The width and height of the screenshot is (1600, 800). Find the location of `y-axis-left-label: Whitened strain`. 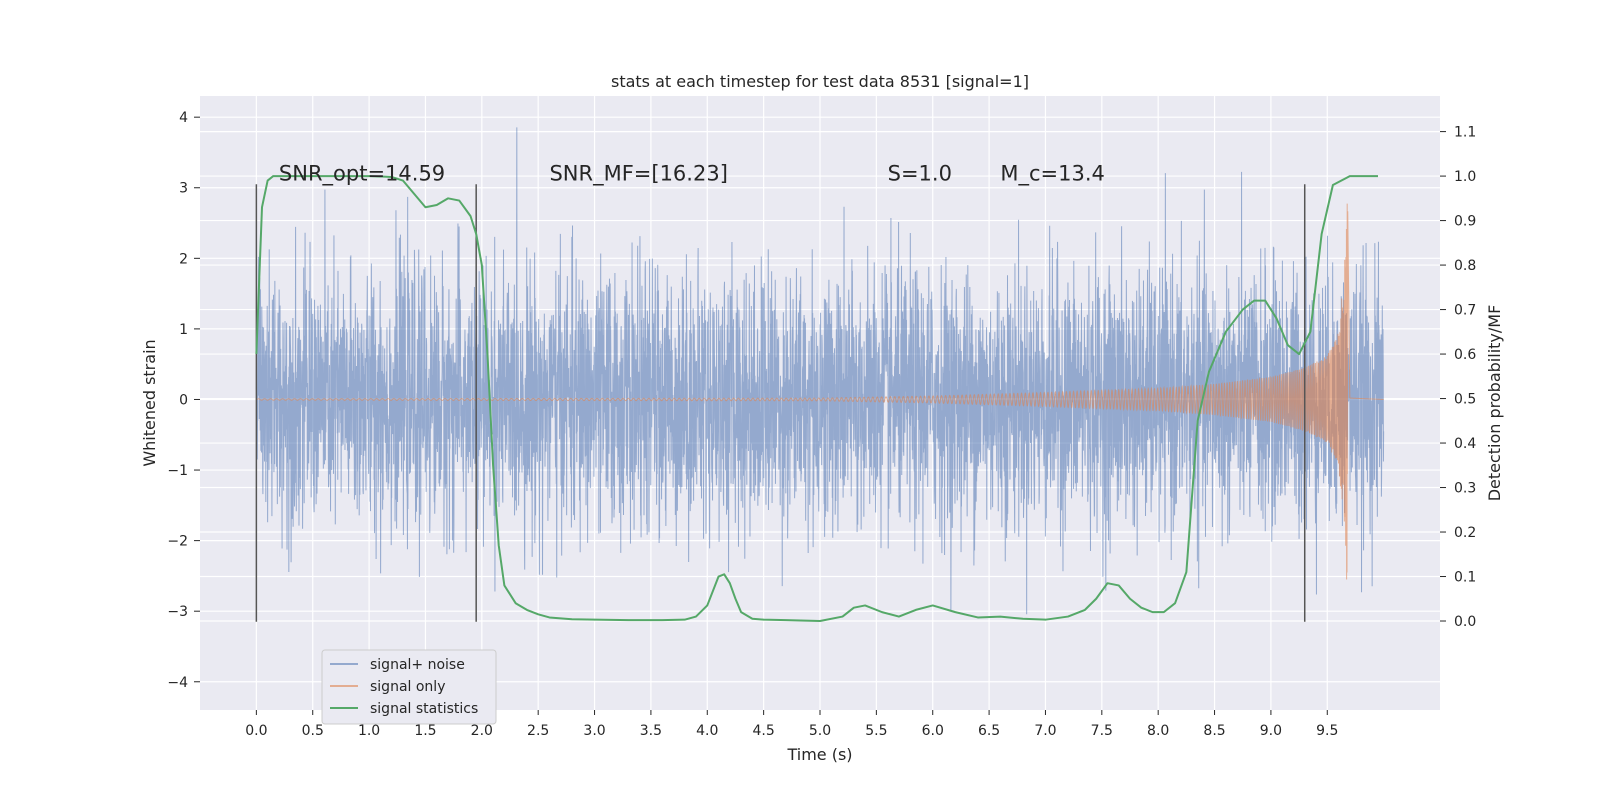

y-axis-left-label: Whitened strain is located at coordinates (149, 402).